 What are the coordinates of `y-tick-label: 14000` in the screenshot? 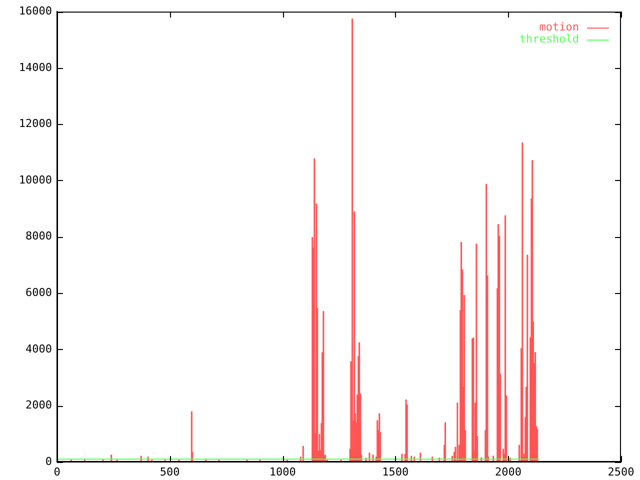 It's located at (35, 67).